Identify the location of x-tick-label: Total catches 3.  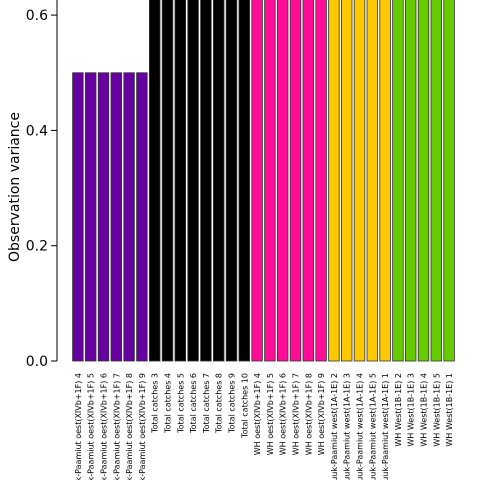
(155, 403).